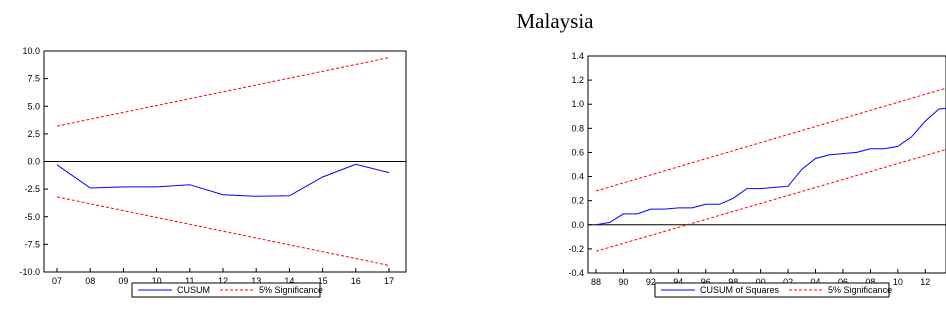 Image resolution: width=946 pixels, height=327 pixels. What do you see at coordinates (678, 282) in the screenshot?
I see `x-tick-label: 94` at bounding box center [678, 282].